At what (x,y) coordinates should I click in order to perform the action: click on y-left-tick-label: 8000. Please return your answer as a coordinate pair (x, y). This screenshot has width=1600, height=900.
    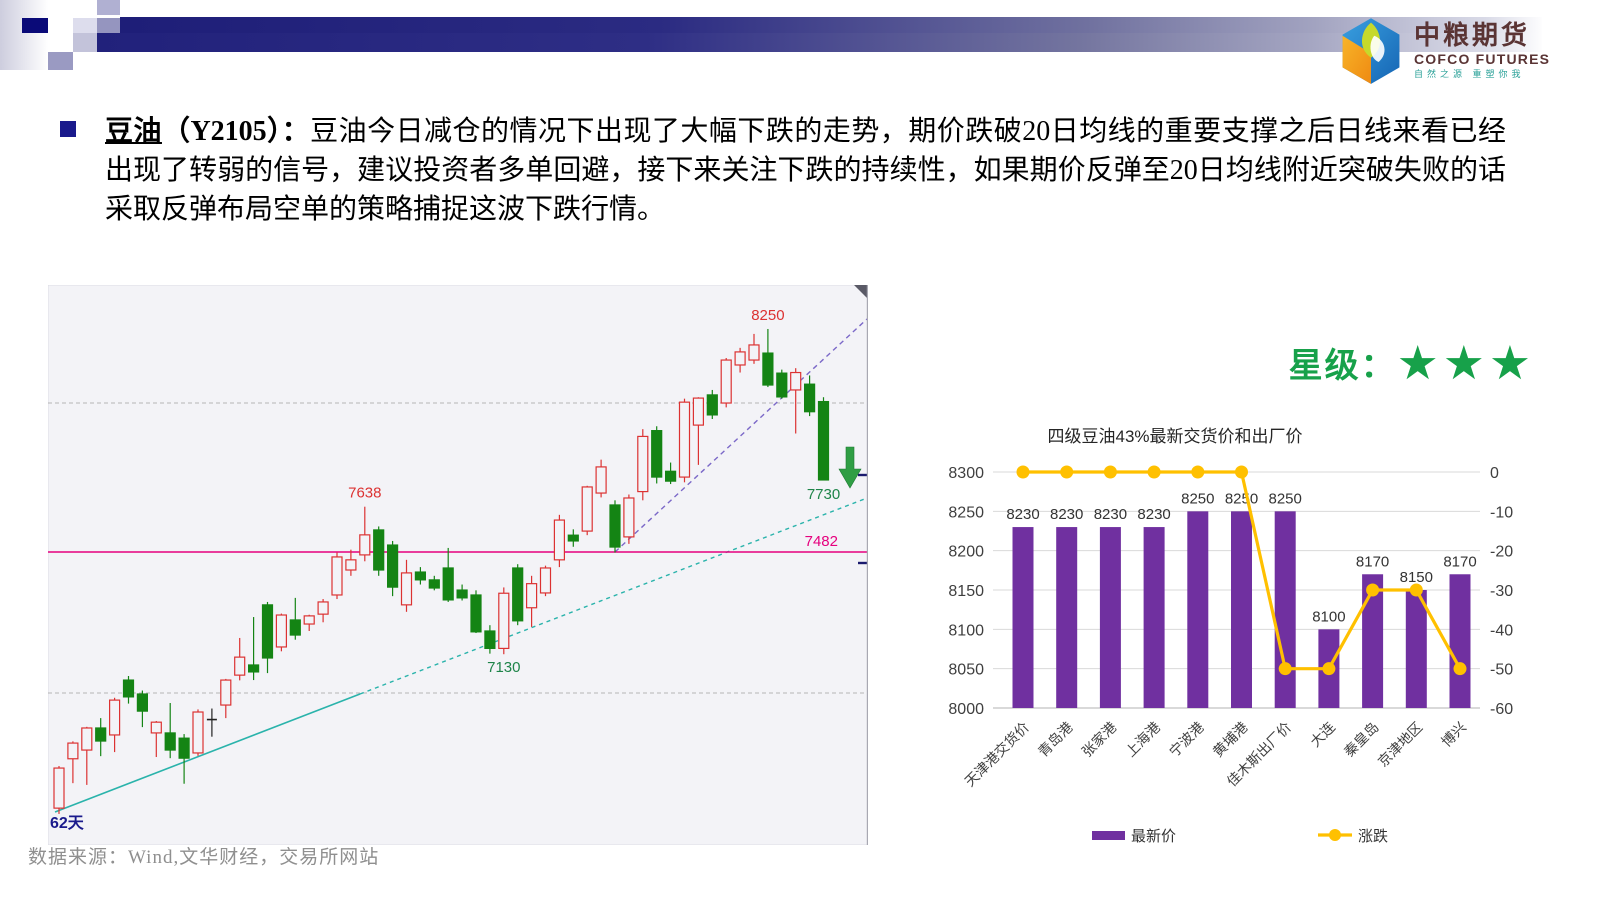
    Looking at the image, I should click on (966, 709).